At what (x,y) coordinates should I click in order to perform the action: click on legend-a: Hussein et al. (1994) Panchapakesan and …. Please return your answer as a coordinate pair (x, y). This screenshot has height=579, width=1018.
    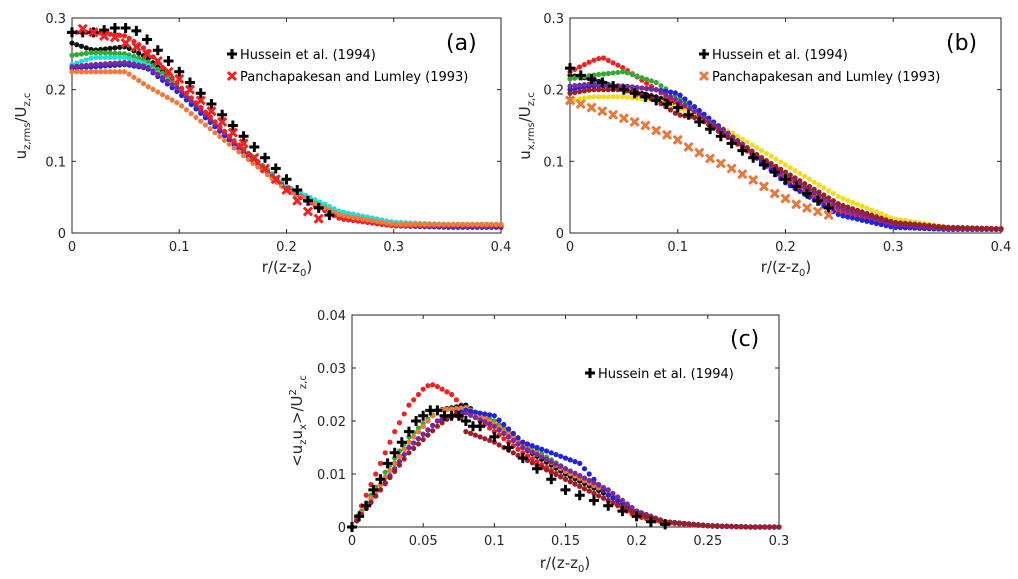
    Looking at the image, I should click on (347, 66).